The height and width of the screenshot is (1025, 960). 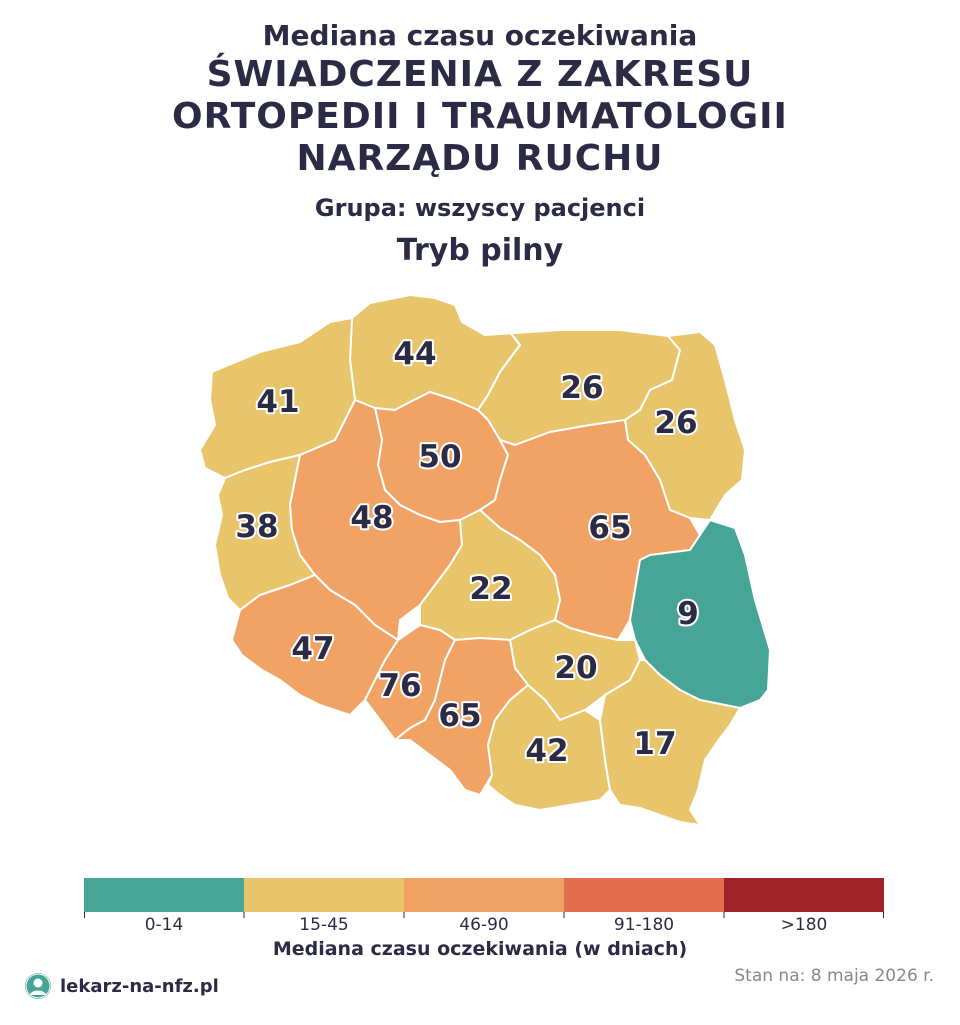 What do you see at coordinates (804, 925) in the screenshot?
I see `legend-label: >180` at bounding box center [804, 925].